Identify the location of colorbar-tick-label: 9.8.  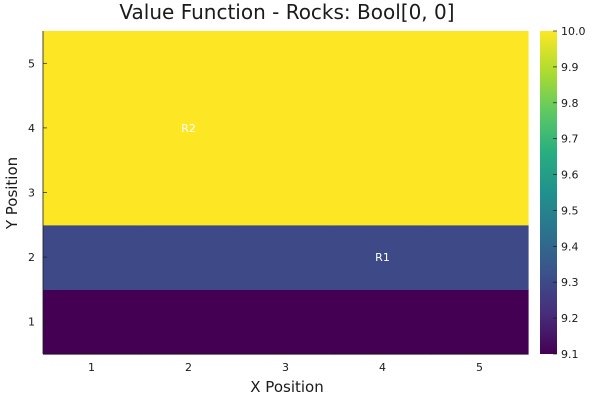
(570, 103).